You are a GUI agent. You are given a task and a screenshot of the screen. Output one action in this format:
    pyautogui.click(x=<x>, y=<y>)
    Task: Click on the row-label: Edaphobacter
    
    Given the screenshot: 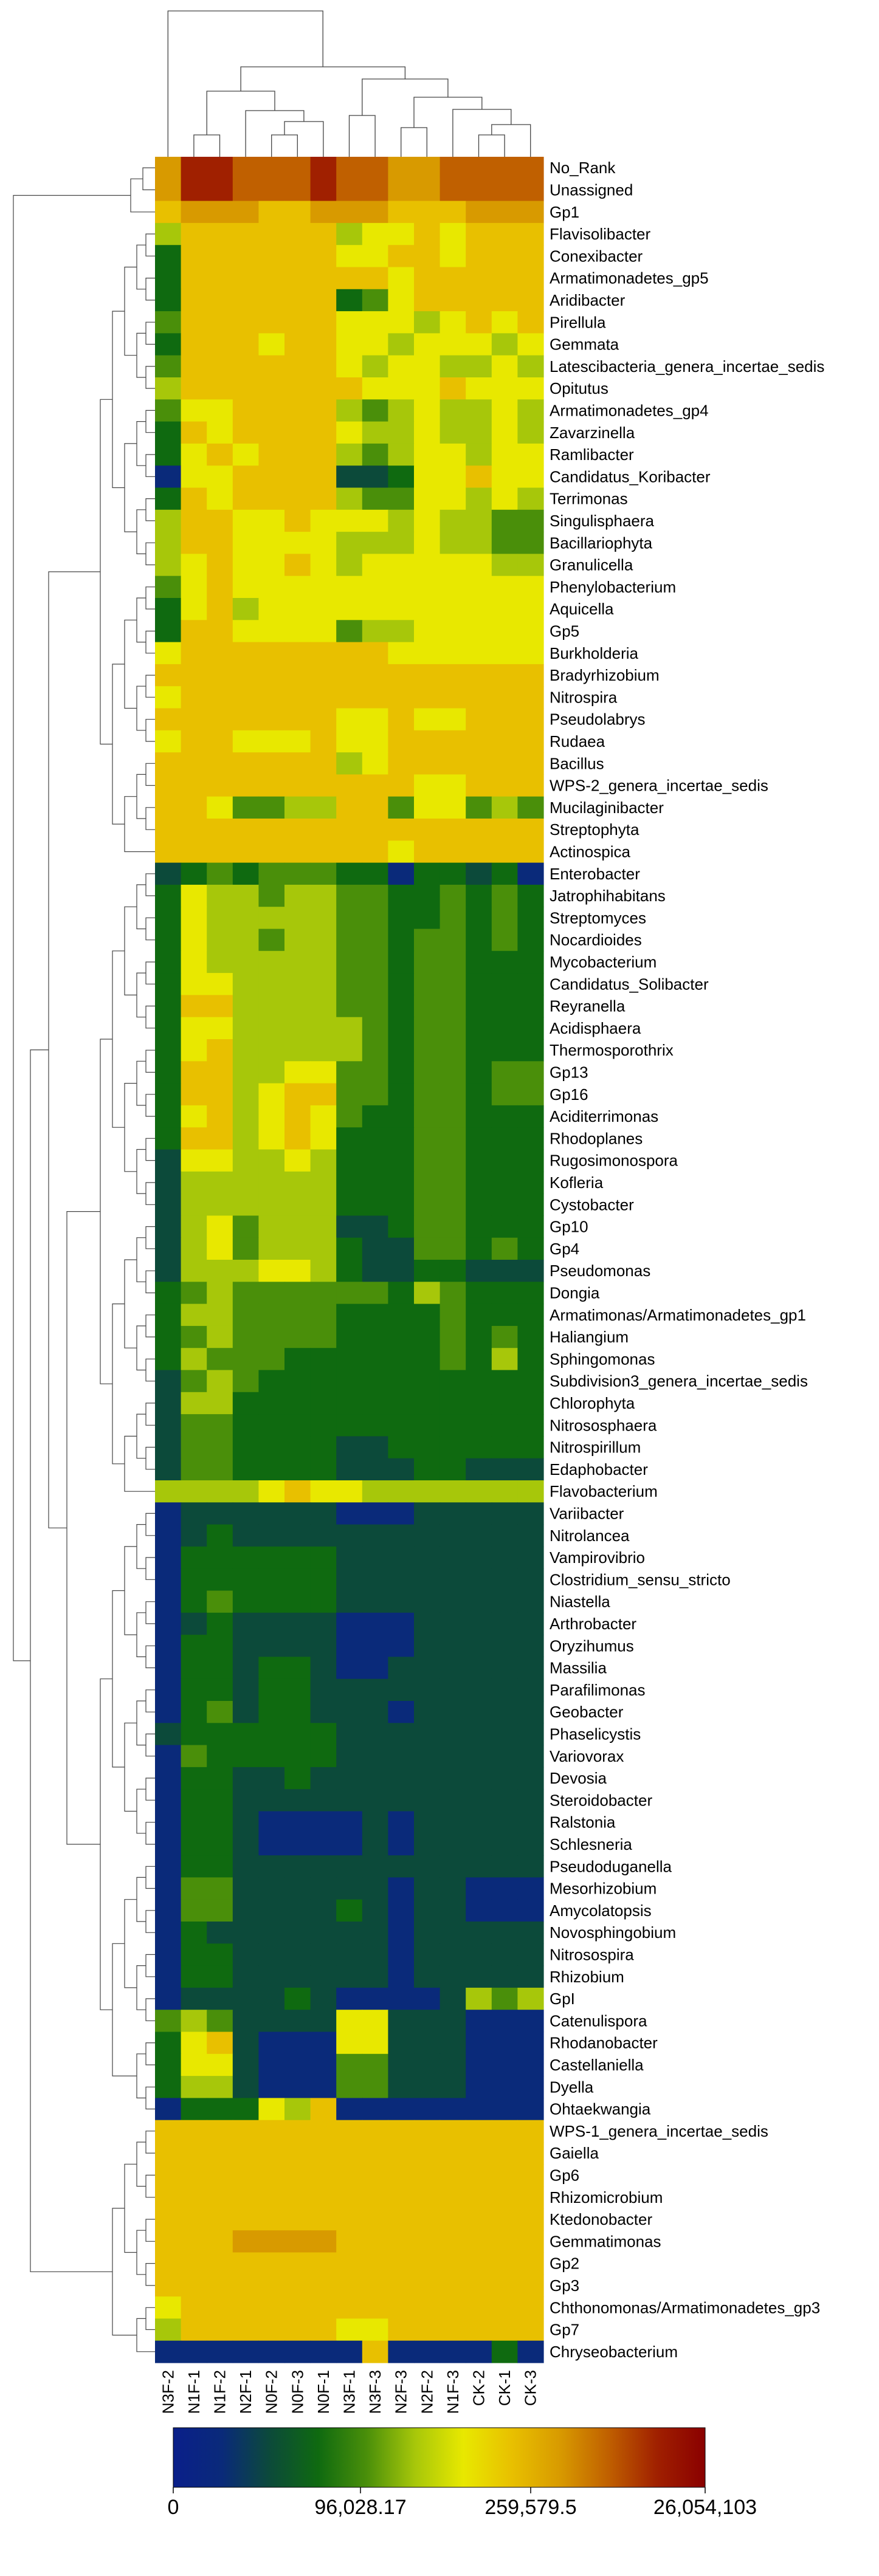 What is the action you would take?
    pyautogui.click(x=599, y=1469)
    